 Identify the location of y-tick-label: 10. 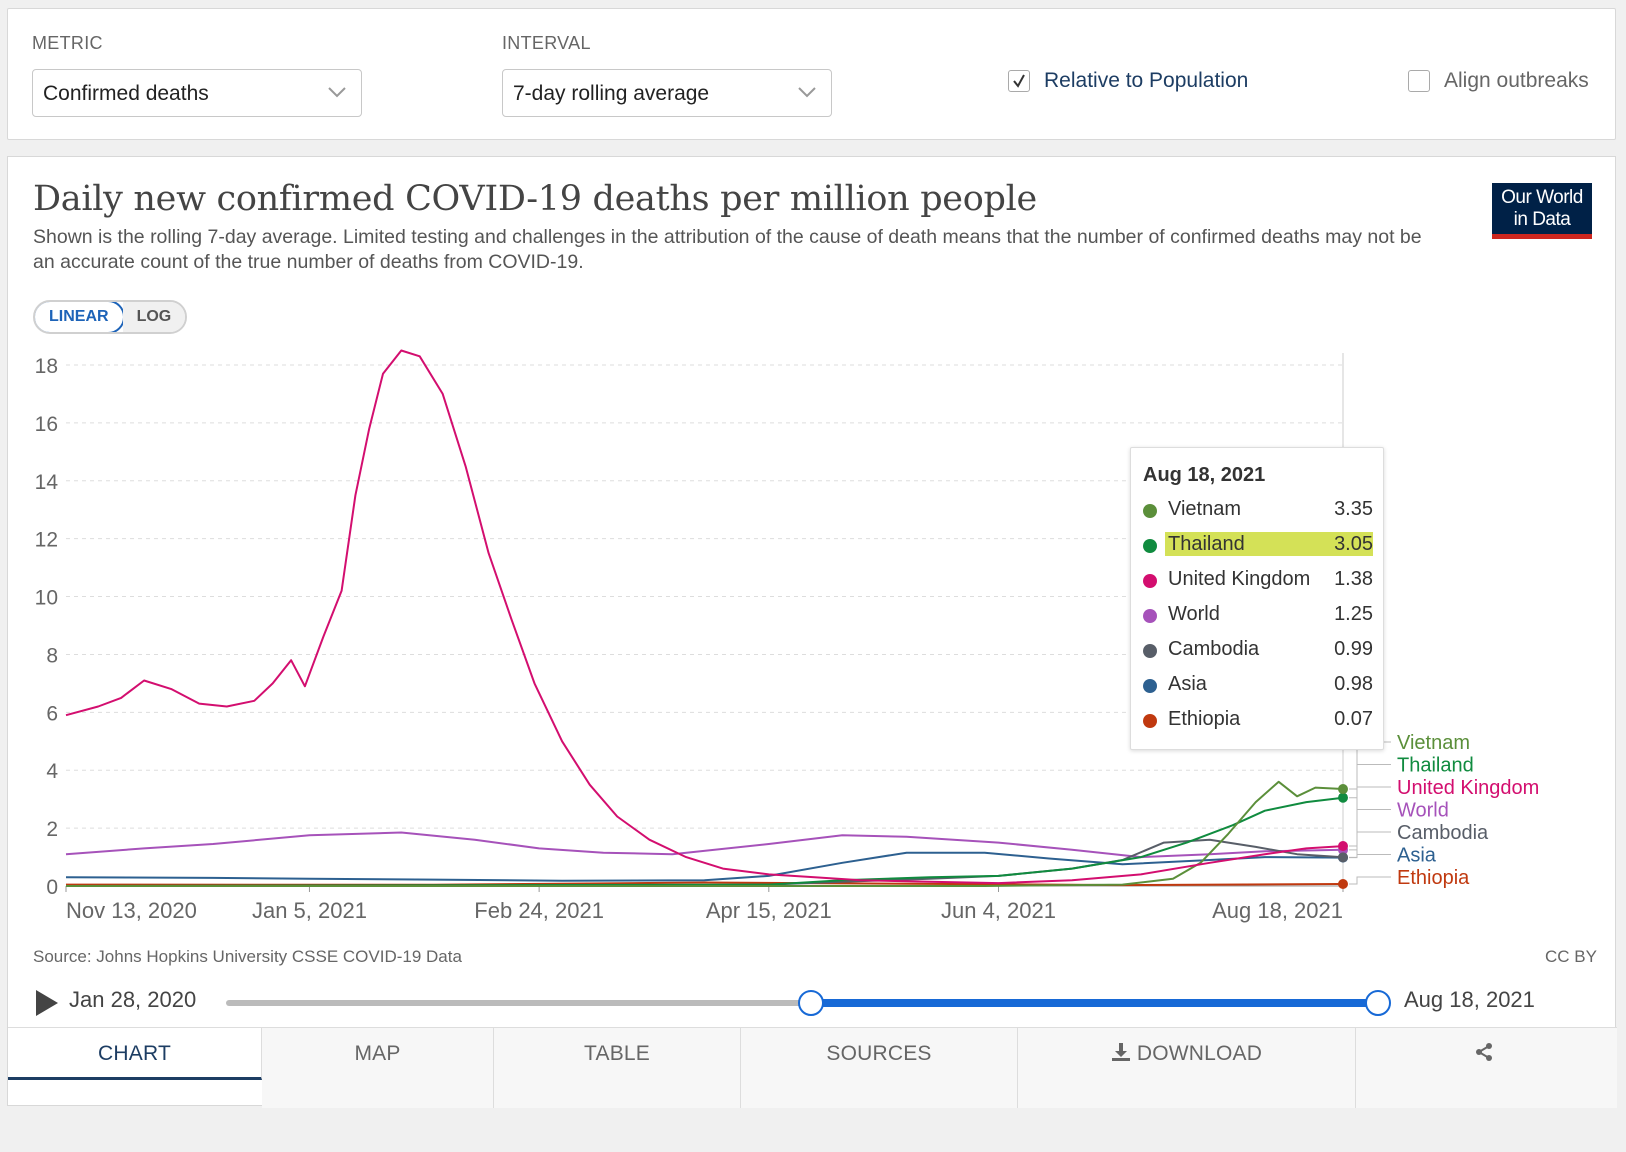
(46, 598).